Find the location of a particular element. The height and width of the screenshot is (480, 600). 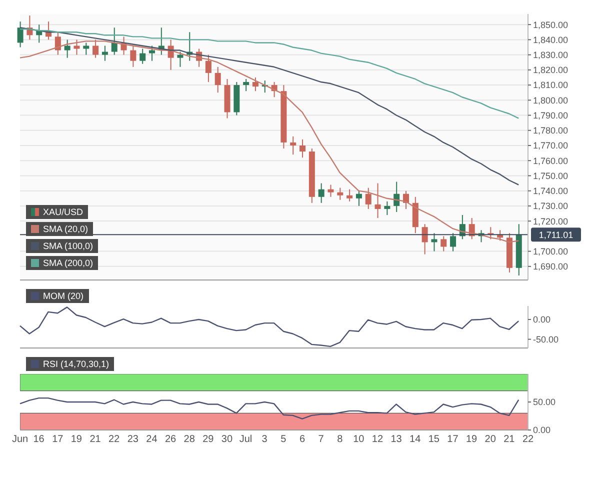

y-tick-label: 1,700.00 is located at coordinates (550, 251).